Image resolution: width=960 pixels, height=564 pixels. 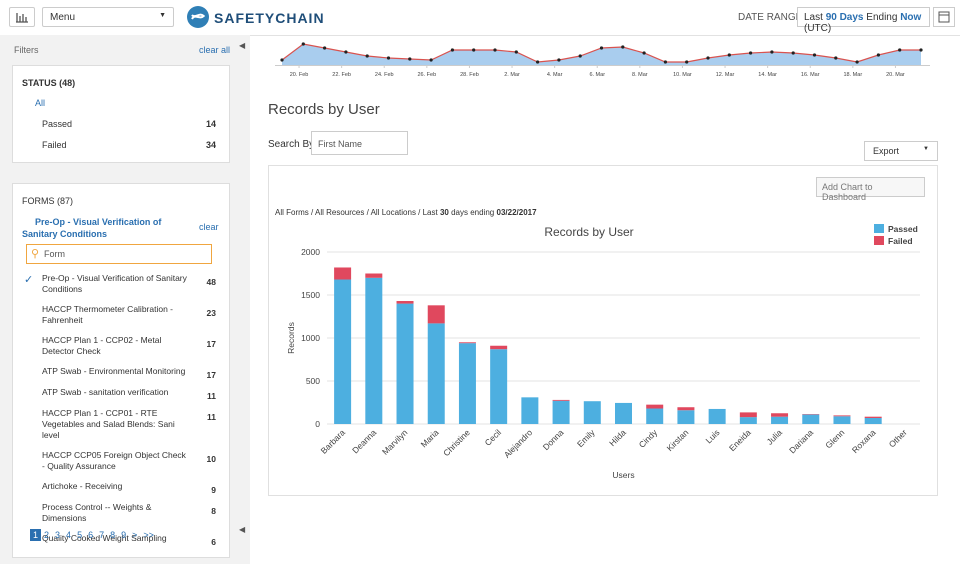 I want to click on form-item: ATP Swab - sanitation verification 11, so click(x=121, y=394).